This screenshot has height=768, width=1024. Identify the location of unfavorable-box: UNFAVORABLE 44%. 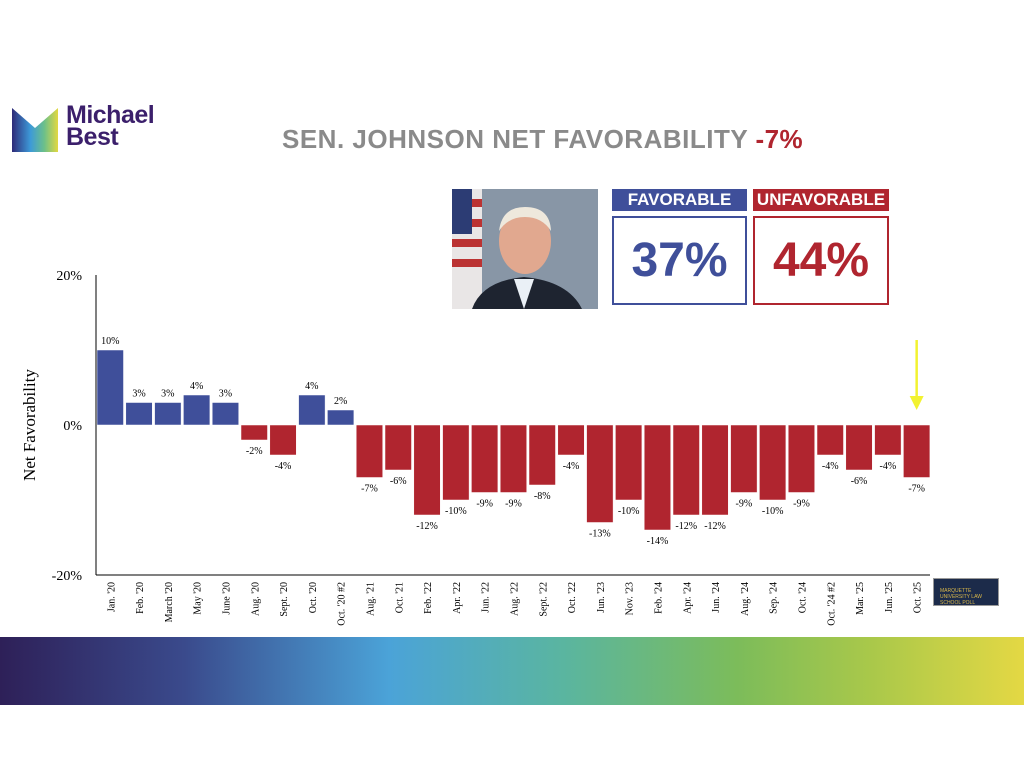
(821, 247).